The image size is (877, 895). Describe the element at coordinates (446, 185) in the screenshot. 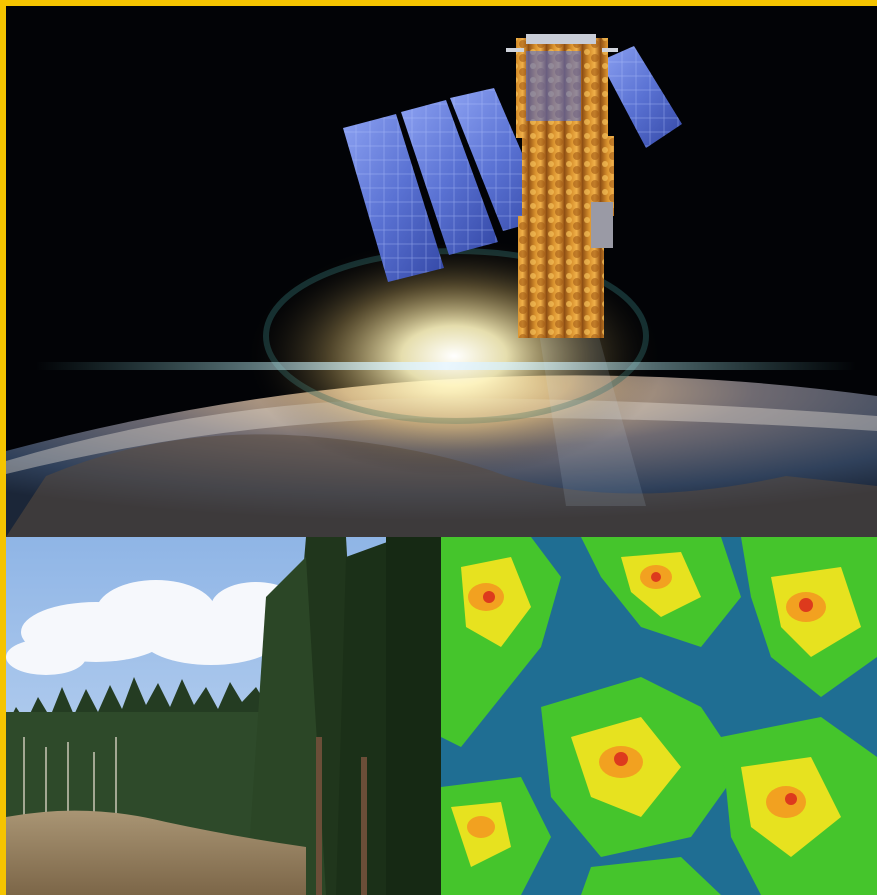

I see `solar-array-left` at that location.